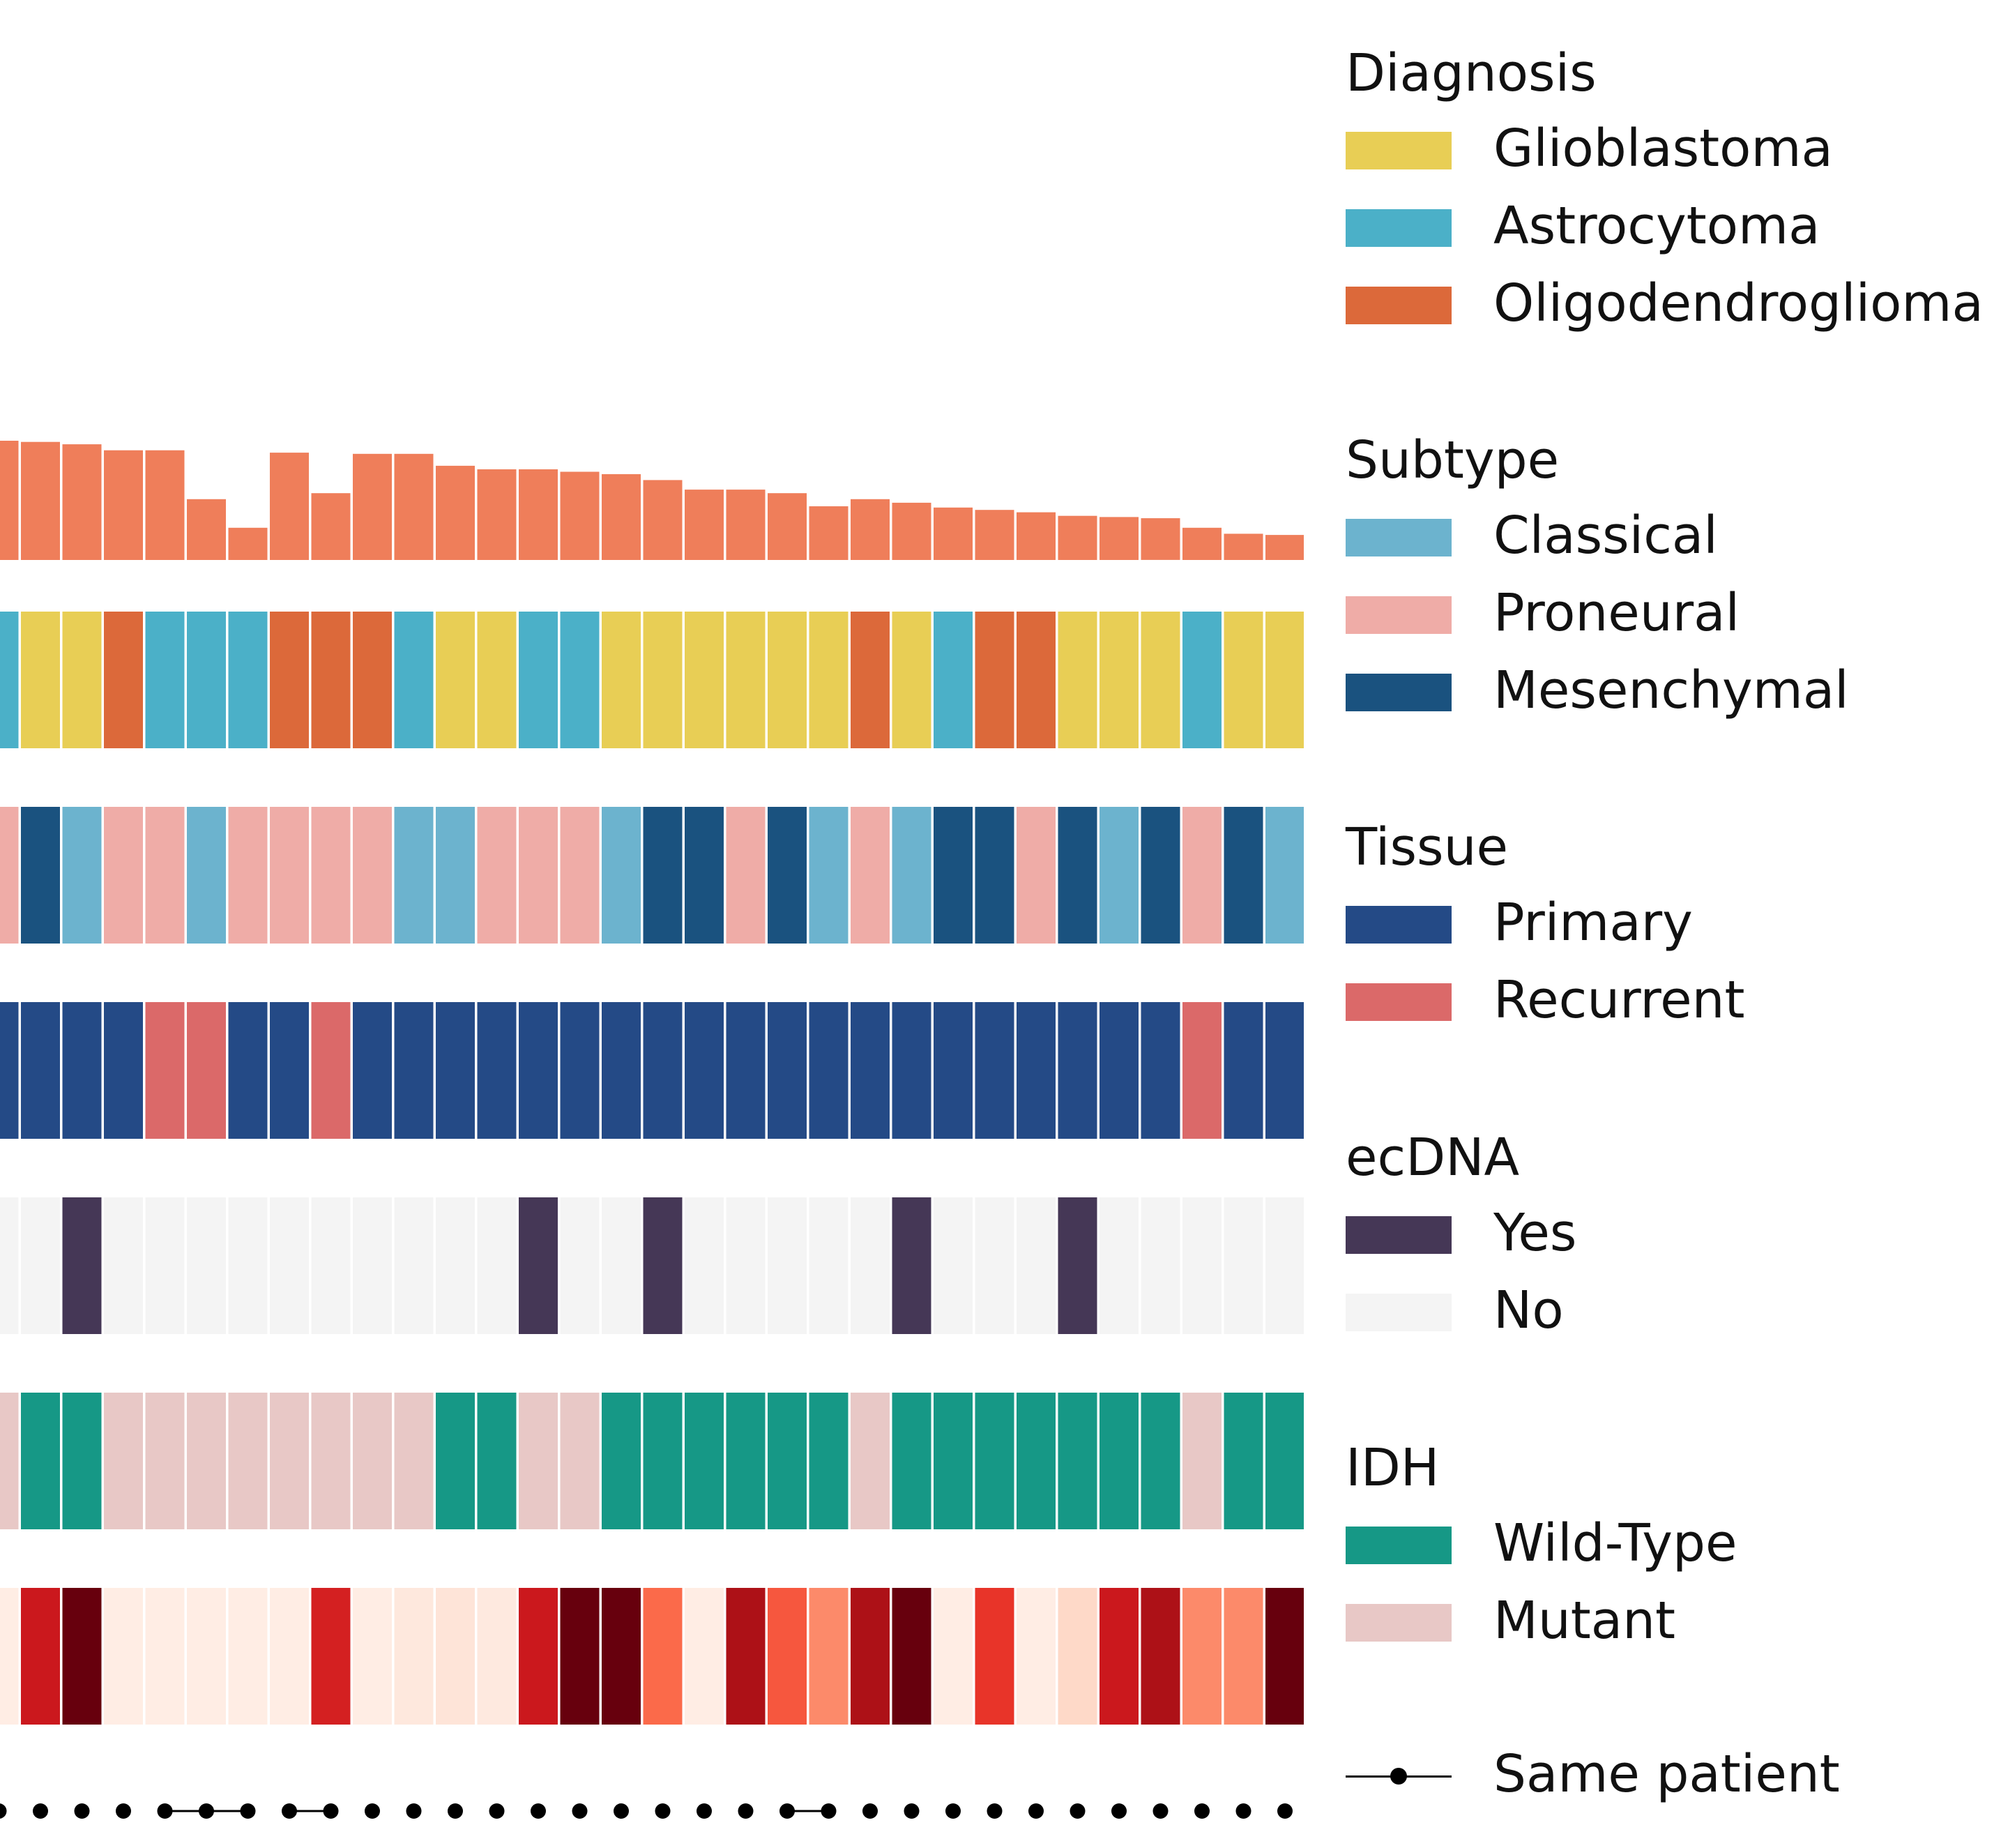  Describe the element at coordinates (1393, 1468) in the screenshot. I see `legend-title-idh: IDH` at that location.